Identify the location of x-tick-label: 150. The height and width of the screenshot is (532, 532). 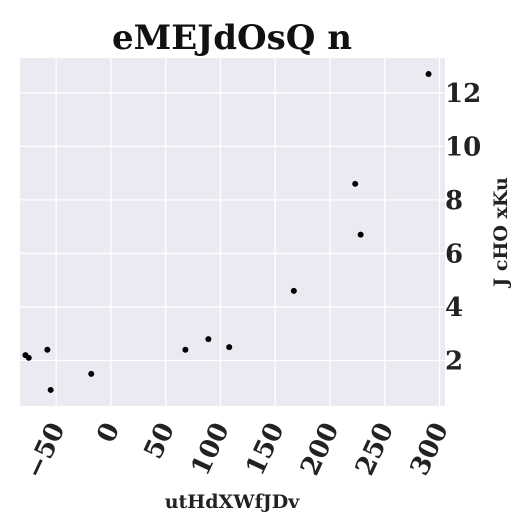
(265, 449).